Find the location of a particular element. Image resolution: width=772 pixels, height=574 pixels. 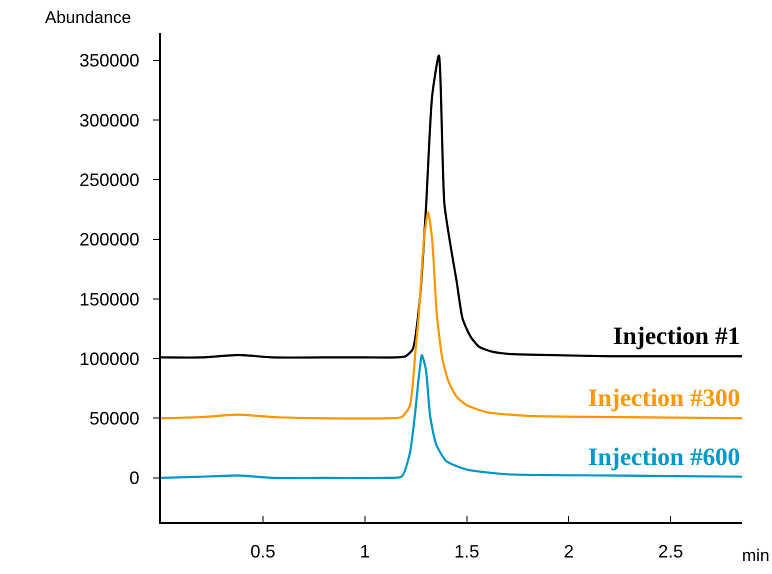

y-tick-label: 50000 is located at coordinates (114, 418).